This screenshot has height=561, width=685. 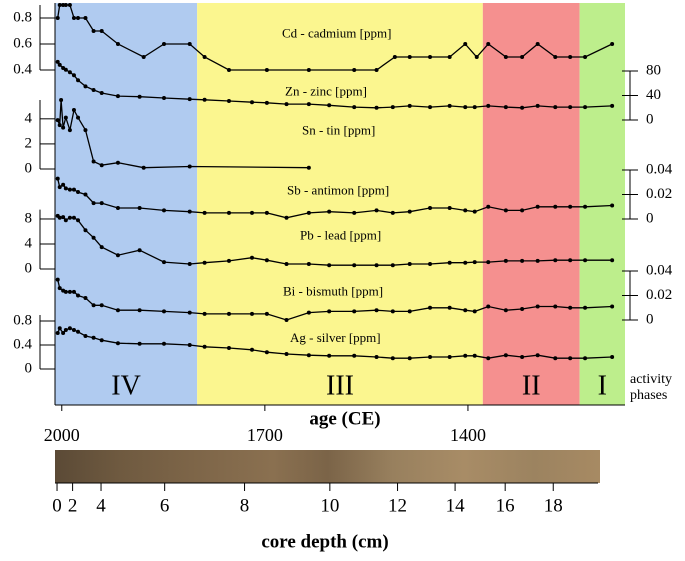 What do you see at coordinates (165, 505) in the screenshot?
I see `depth-tick-label: 6` at bounding box center [165, 505].